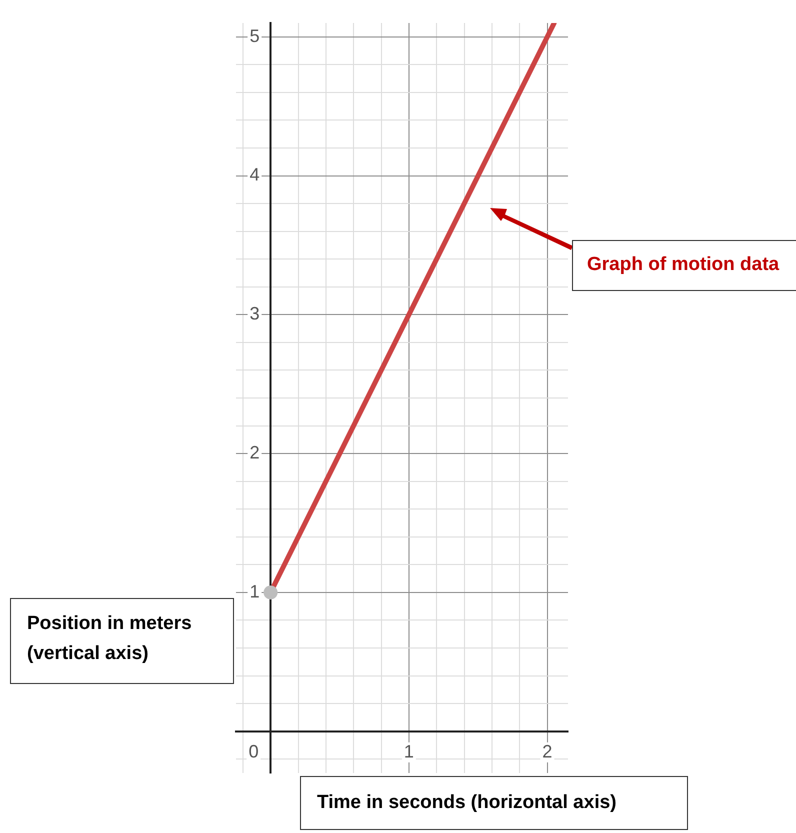 Image resolution: width=796 pixels, height=833 pixels. Describe the element at coordinates (255, 314) in the screenshot. I see `y-tick-label: 3` at that location.